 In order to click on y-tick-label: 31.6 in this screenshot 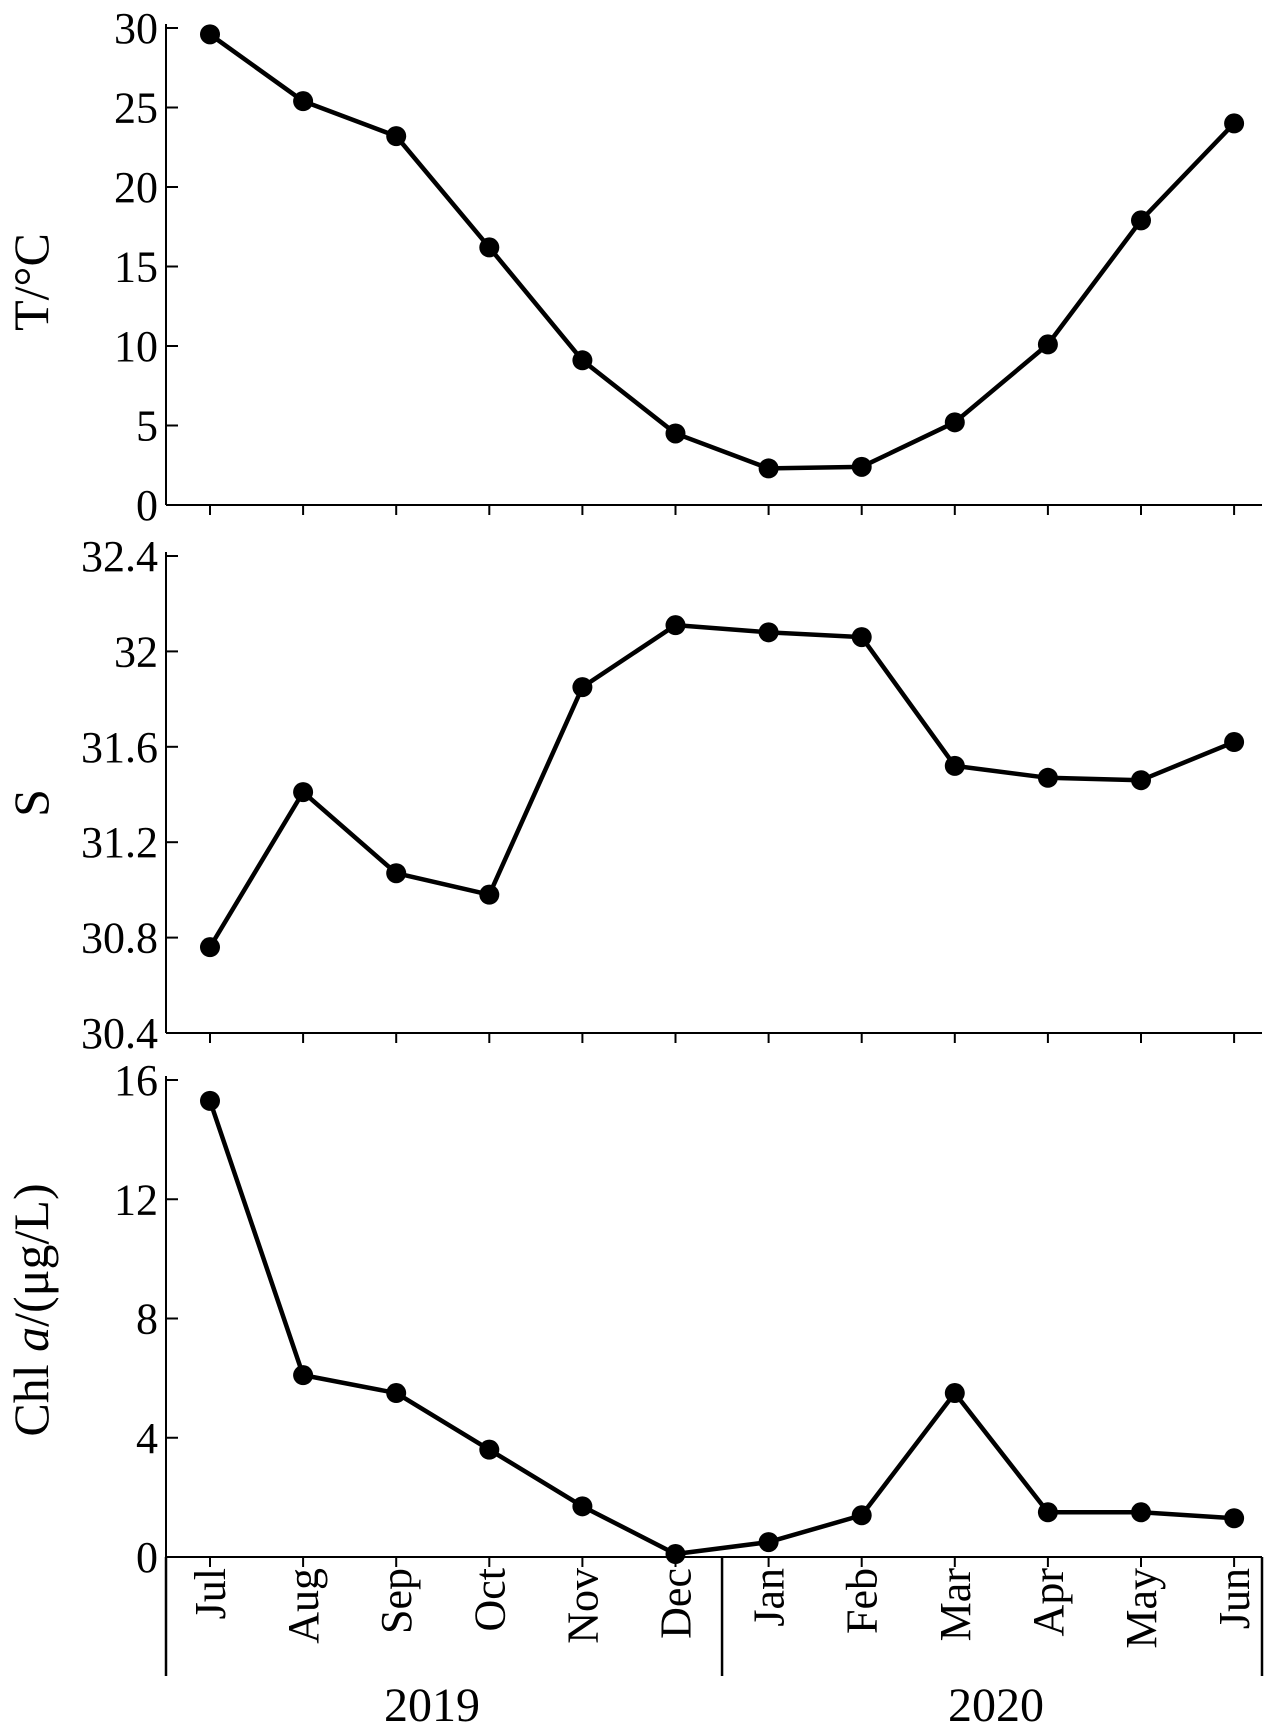, I will do `click(119, 747)`.